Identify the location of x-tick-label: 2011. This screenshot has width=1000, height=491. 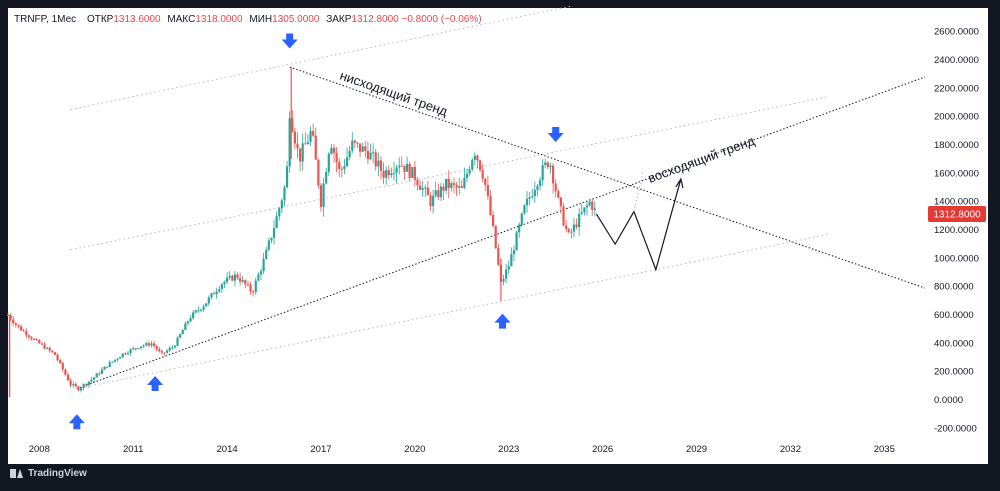
(133, 449).